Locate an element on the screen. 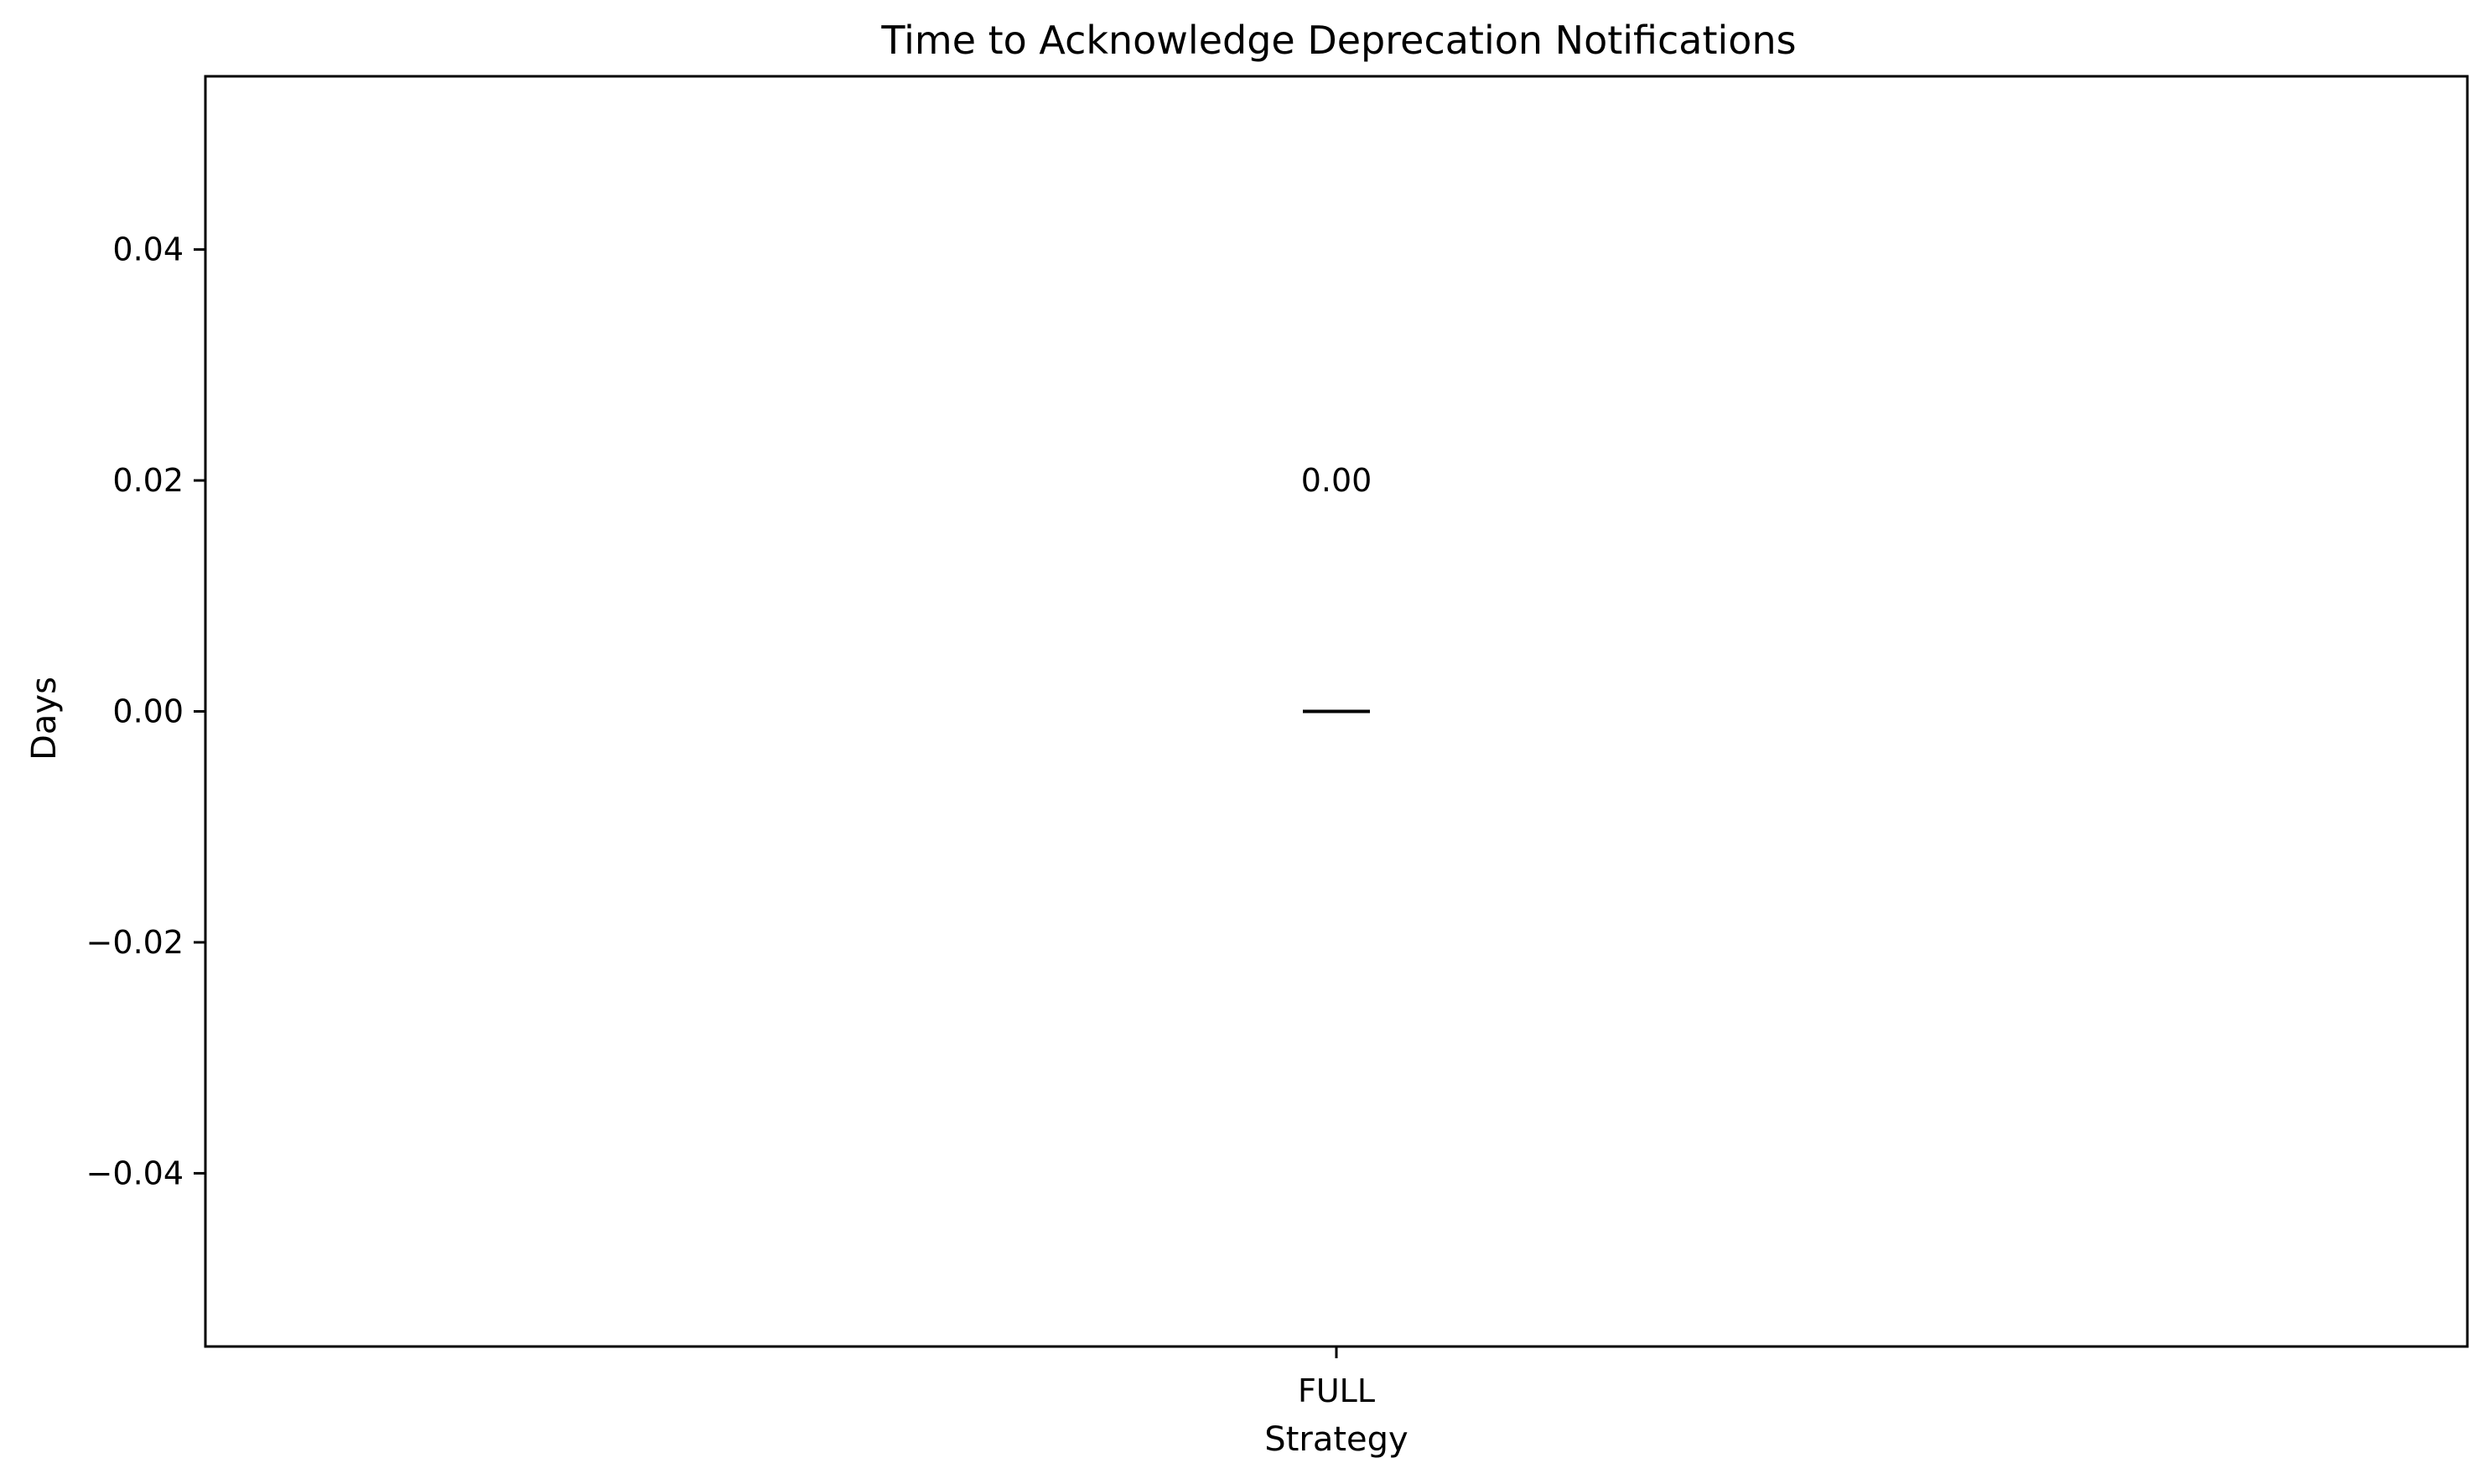  y-tick-label: −0.02 is located at coordinates (135, 942).